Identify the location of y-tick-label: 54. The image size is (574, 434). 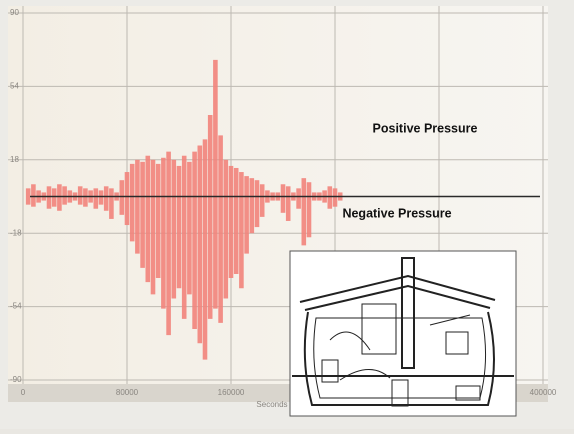
(14, 86).